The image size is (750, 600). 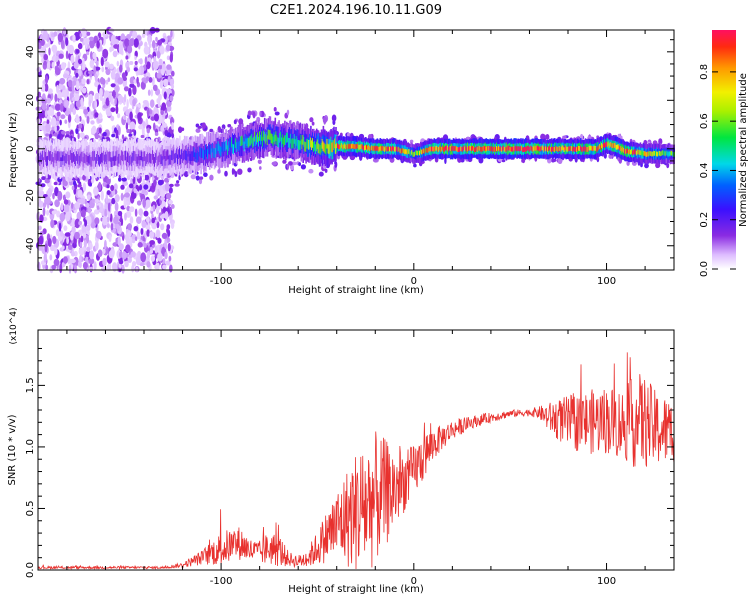 I want to click on y-tick-label: 0, so click(x=30, y=149).